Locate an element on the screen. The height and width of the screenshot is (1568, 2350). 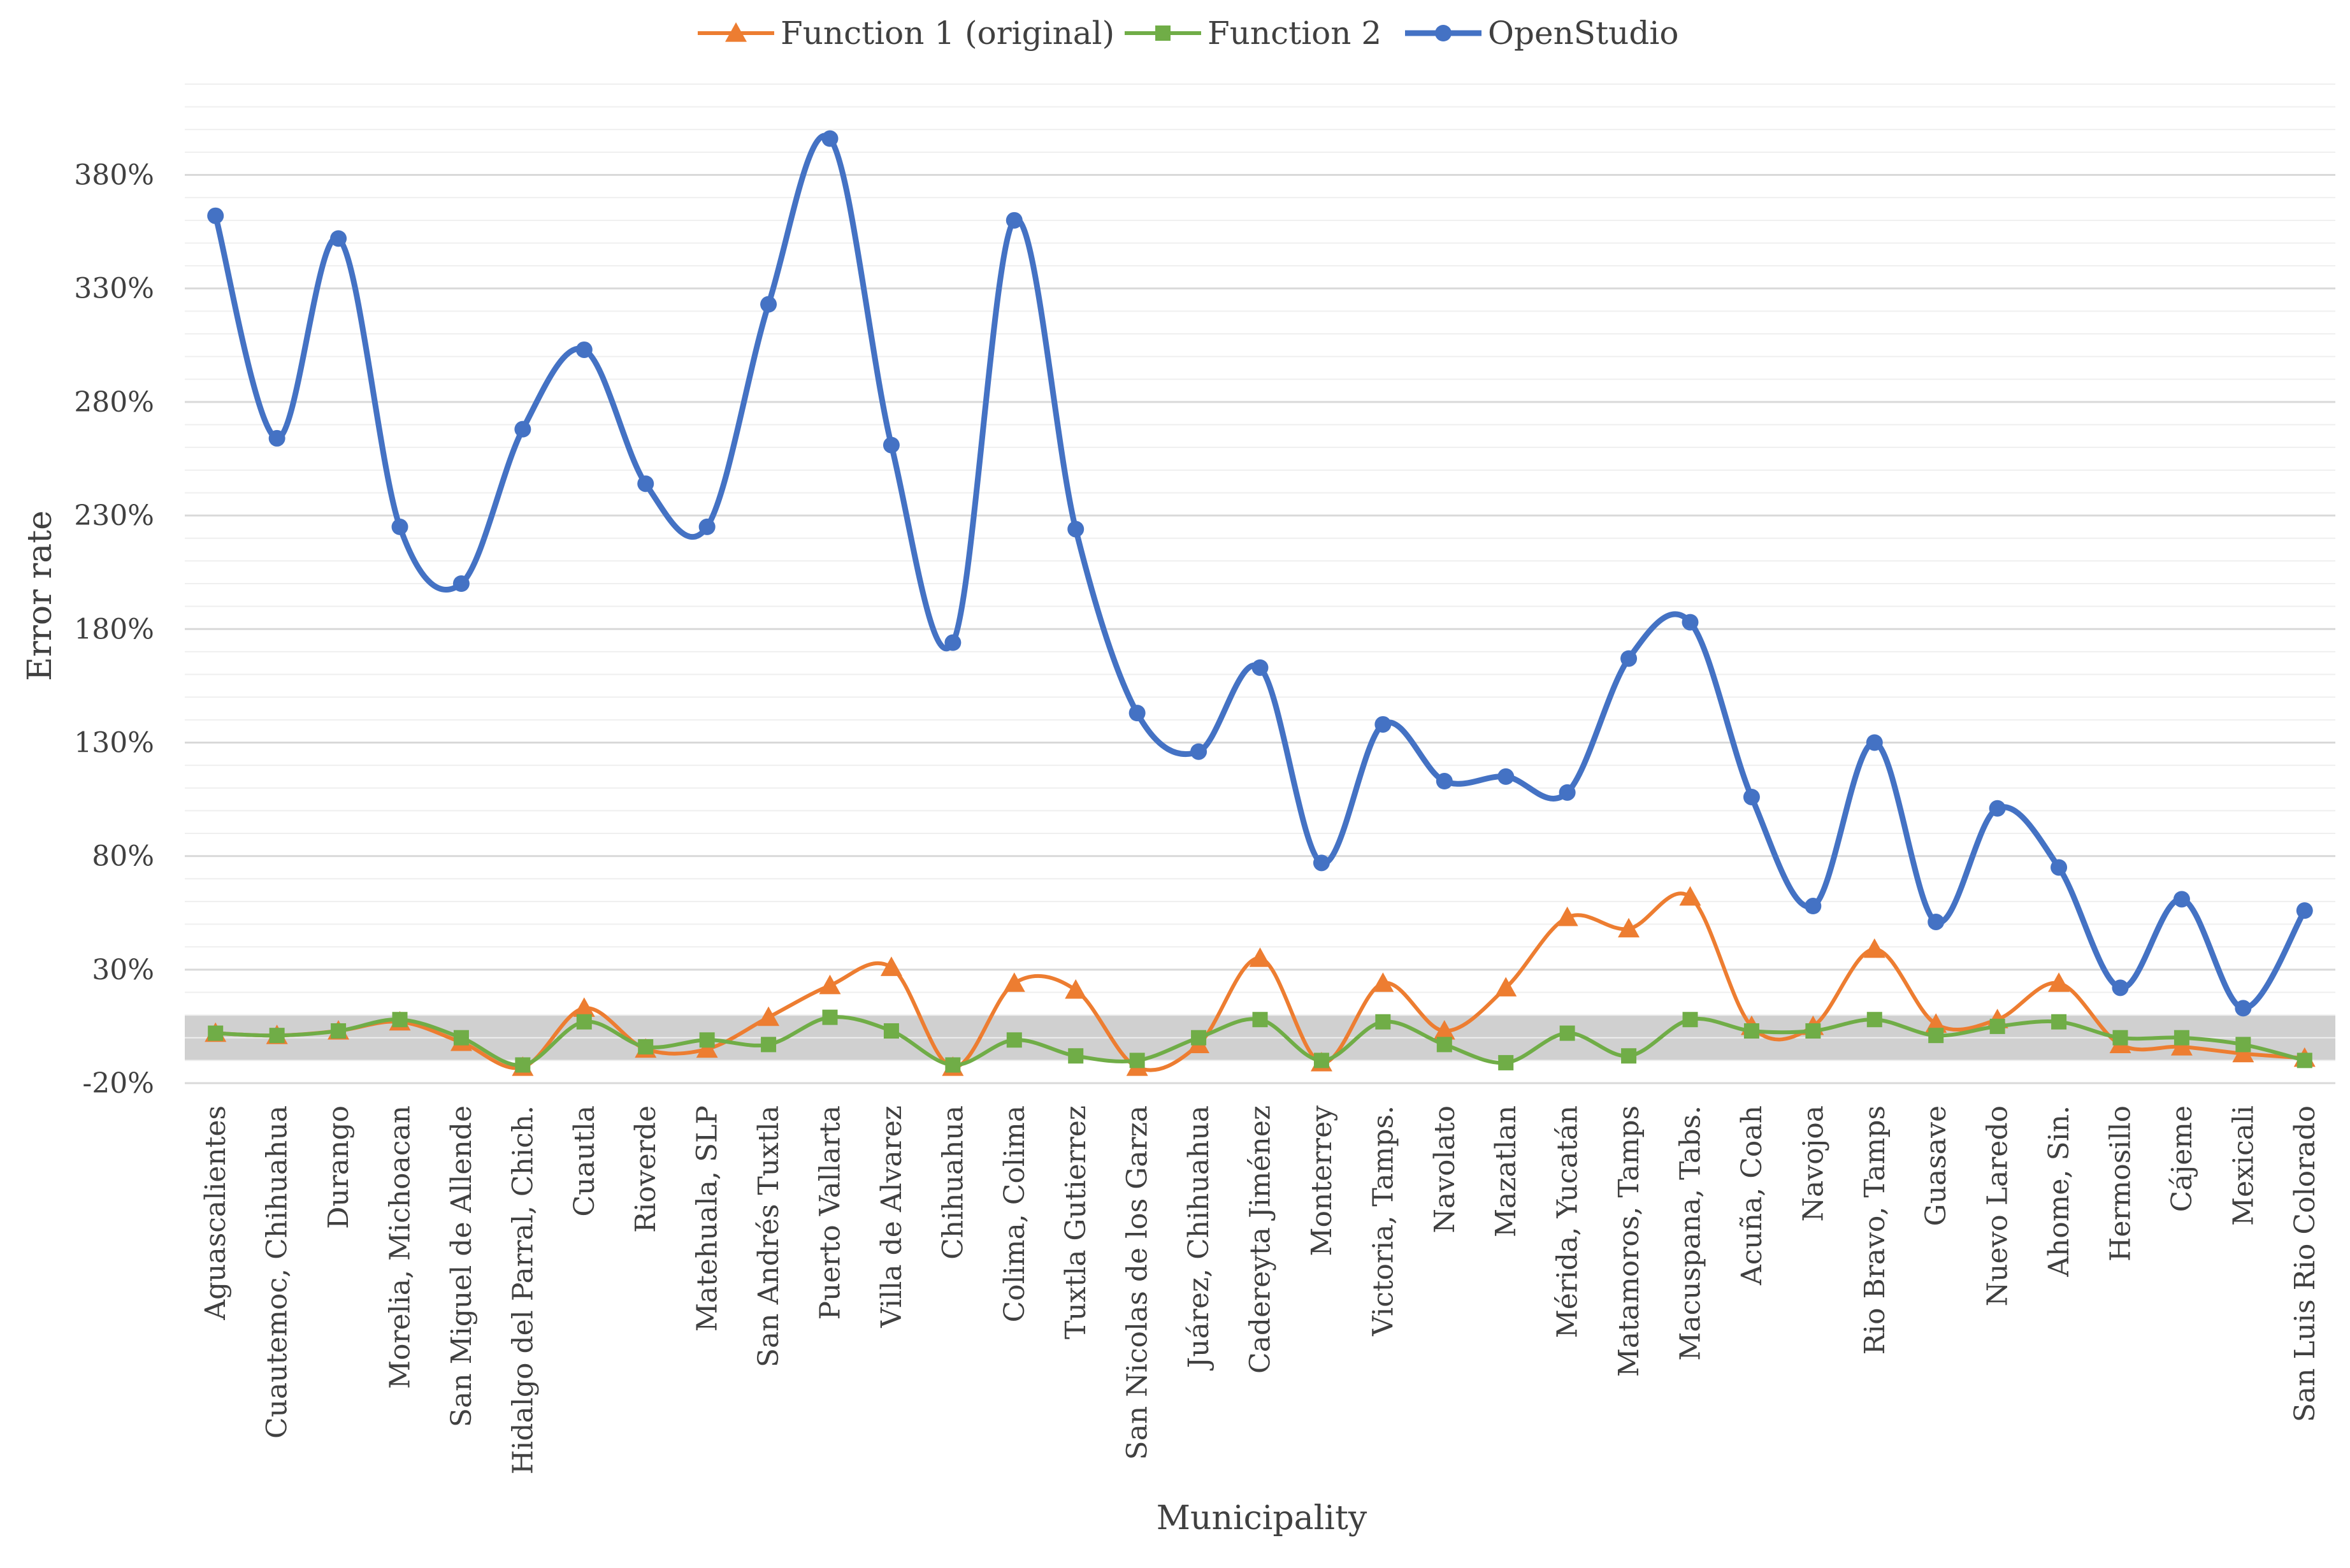
legend-label: OpenStudio is located at coordinates (1583, 33).